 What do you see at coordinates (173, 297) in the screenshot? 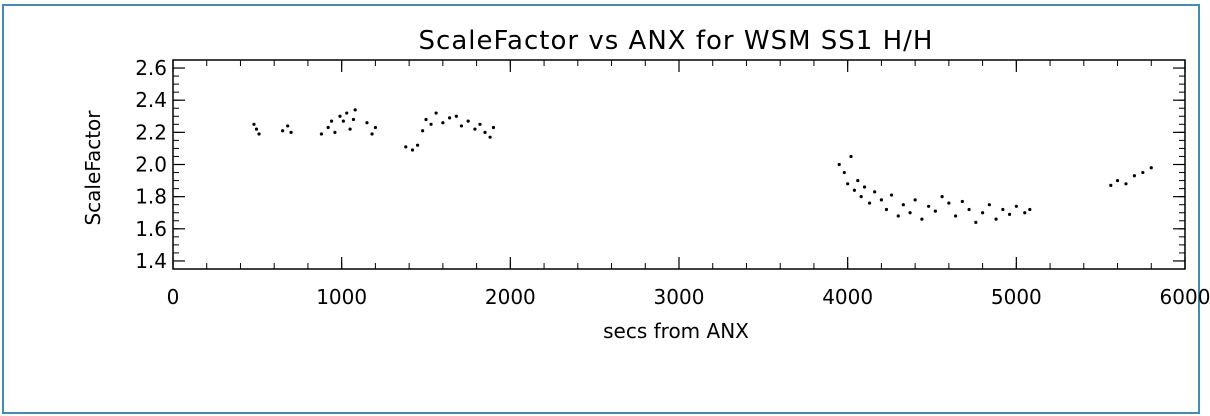
I see `x-tick-label: 0` at bounding box center [173, 297].